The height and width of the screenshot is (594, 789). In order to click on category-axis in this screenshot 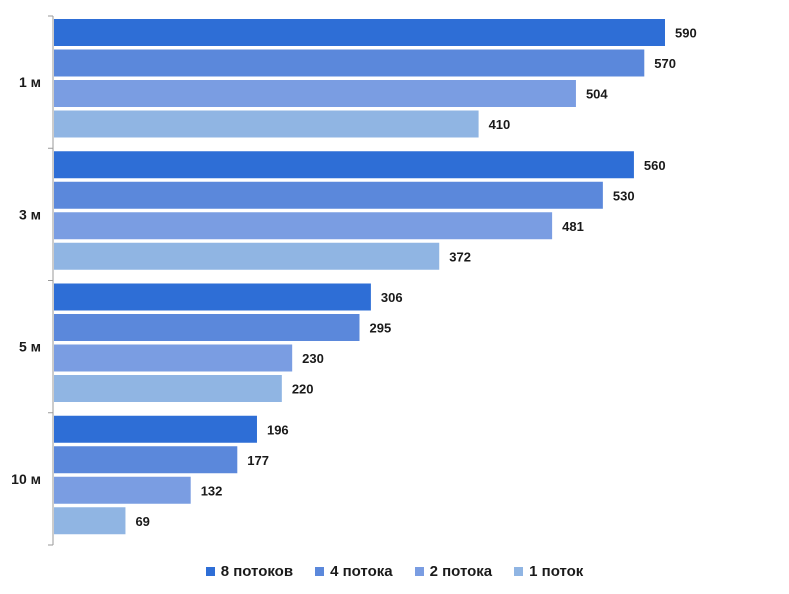, I will do `click(51, 280)`.